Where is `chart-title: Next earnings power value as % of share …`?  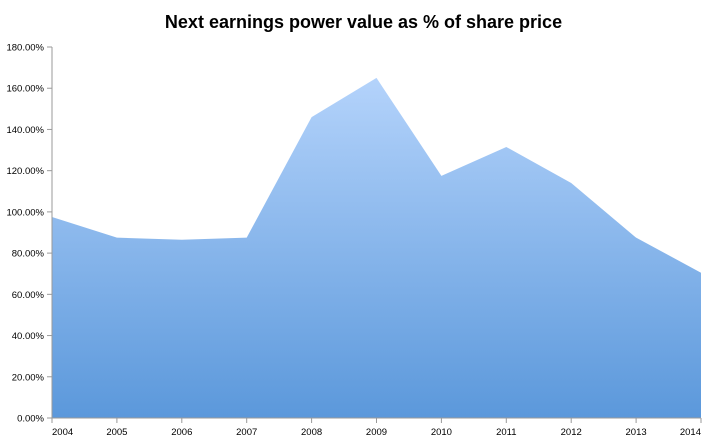 chart-title: Next earnings power value as % of share … is located at coordinates (363, 22).